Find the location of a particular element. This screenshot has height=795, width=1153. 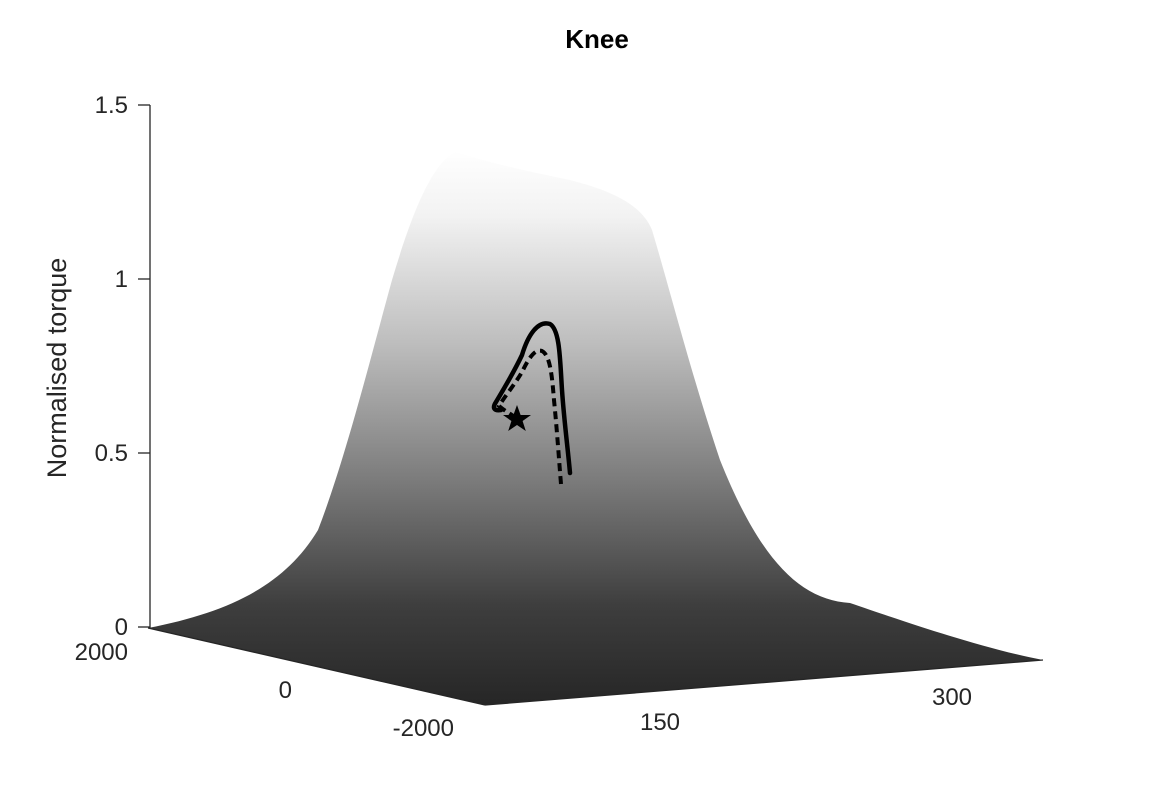

x-axis-line is located at coordinates (764, 682).